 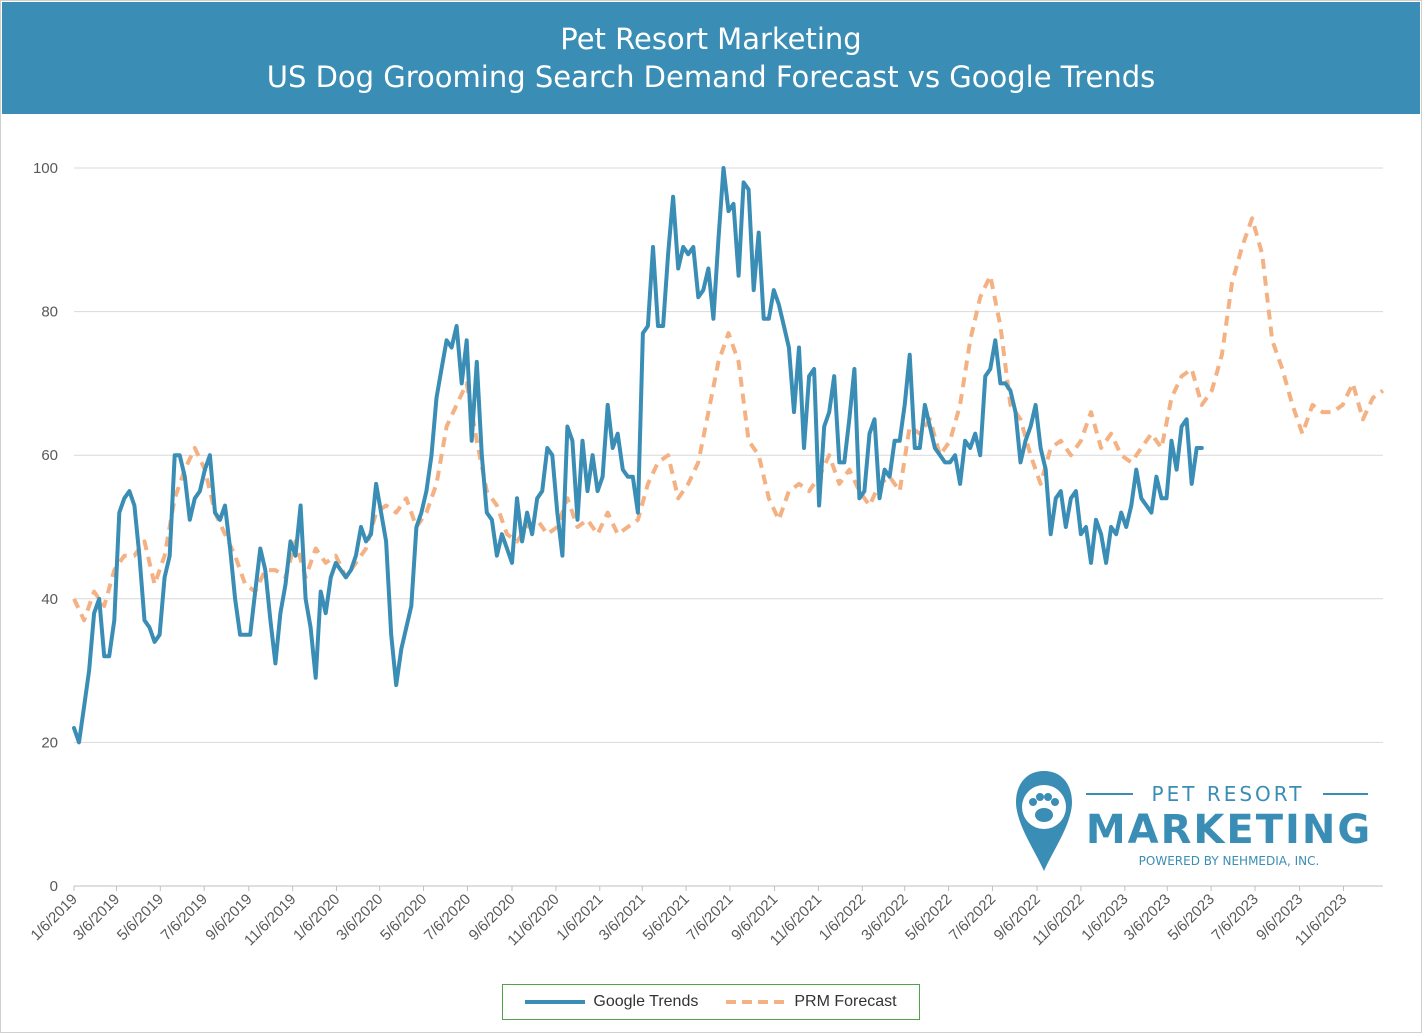 What do you see at coordinates (555, 1002) in the screenshot?
I see `legend-swatch-google-trends` at bounding box center [555, 1002].